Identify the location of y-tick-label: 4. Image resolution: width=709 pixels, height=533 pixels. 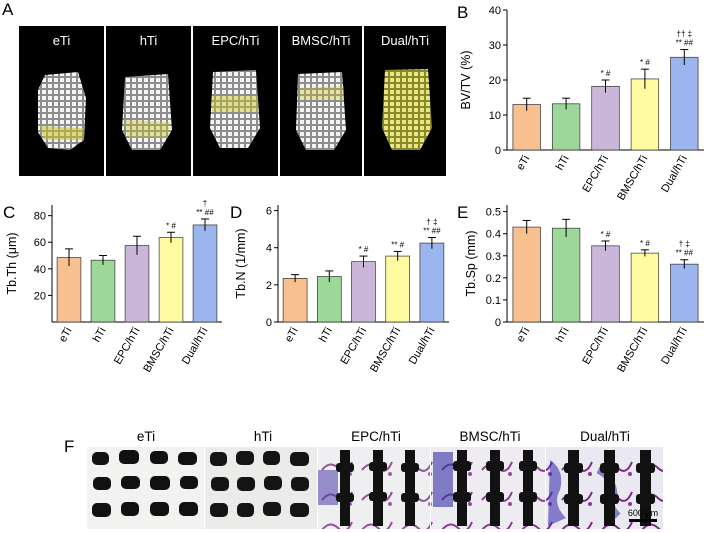
(269, 249).